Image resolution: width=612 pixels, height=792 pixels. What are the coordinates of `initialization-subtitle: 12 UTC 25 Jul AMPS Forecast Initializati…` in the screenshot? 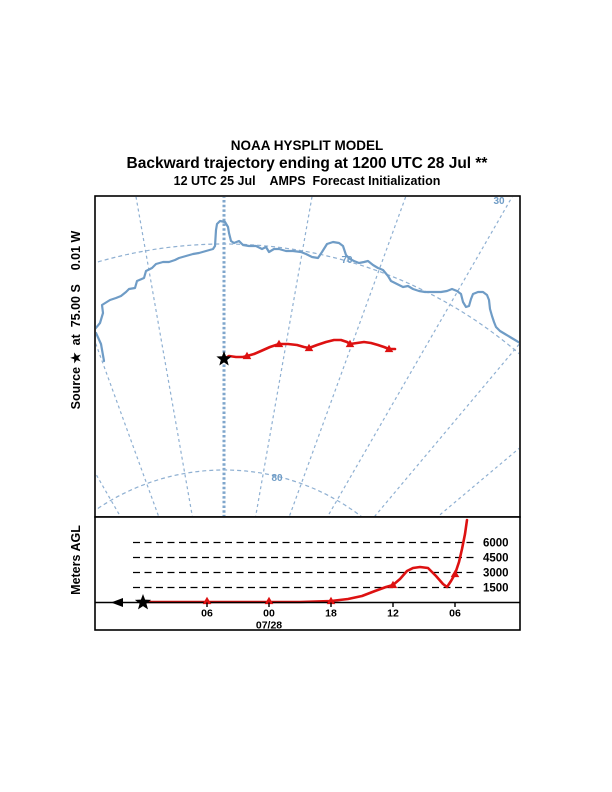 It's located at (307, 181).